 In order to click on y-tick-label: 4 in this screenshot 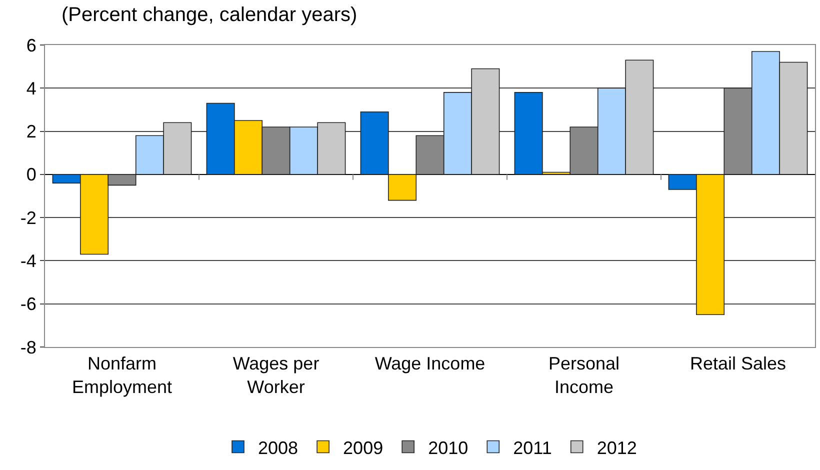, I will do `click(31, 88)`.